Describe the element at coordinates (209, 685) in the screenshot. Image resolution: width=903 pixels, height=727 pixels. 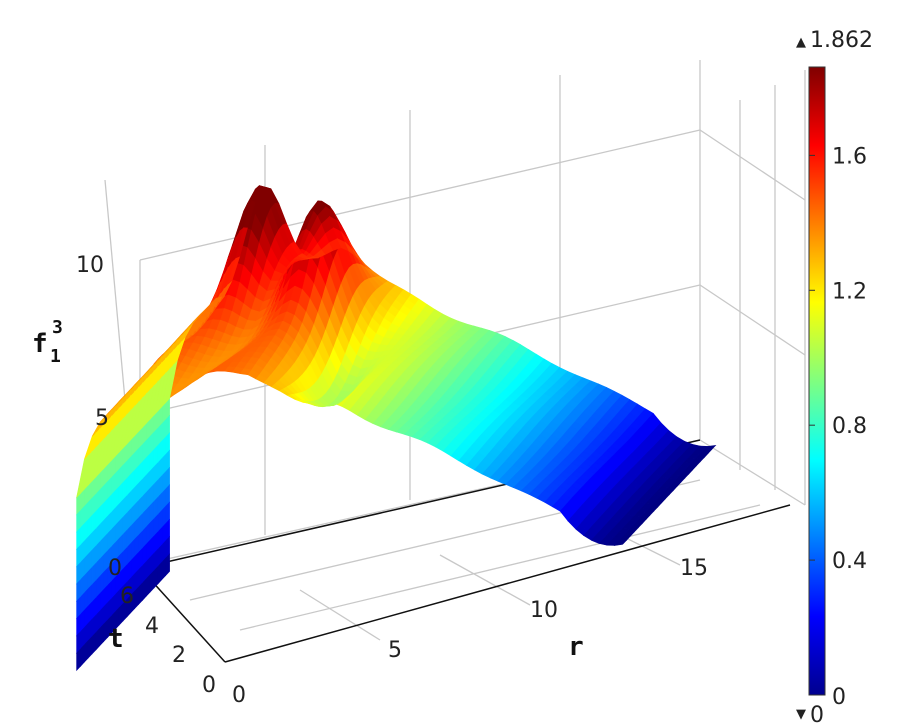
I see `t-tick-label: 0` at that location.